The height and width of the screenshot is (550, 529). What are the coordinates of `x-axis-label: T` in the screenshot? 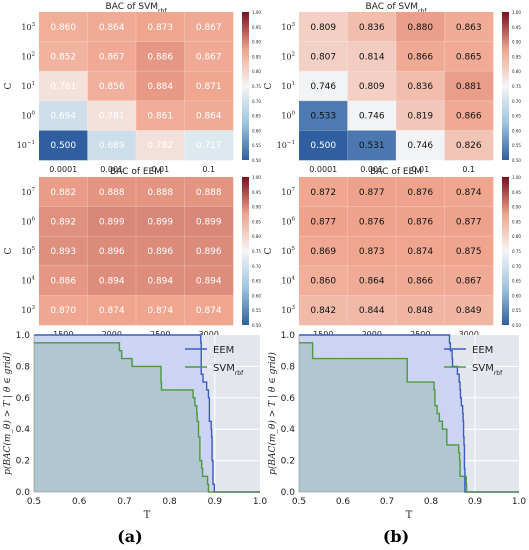 It's located at (409, 515).